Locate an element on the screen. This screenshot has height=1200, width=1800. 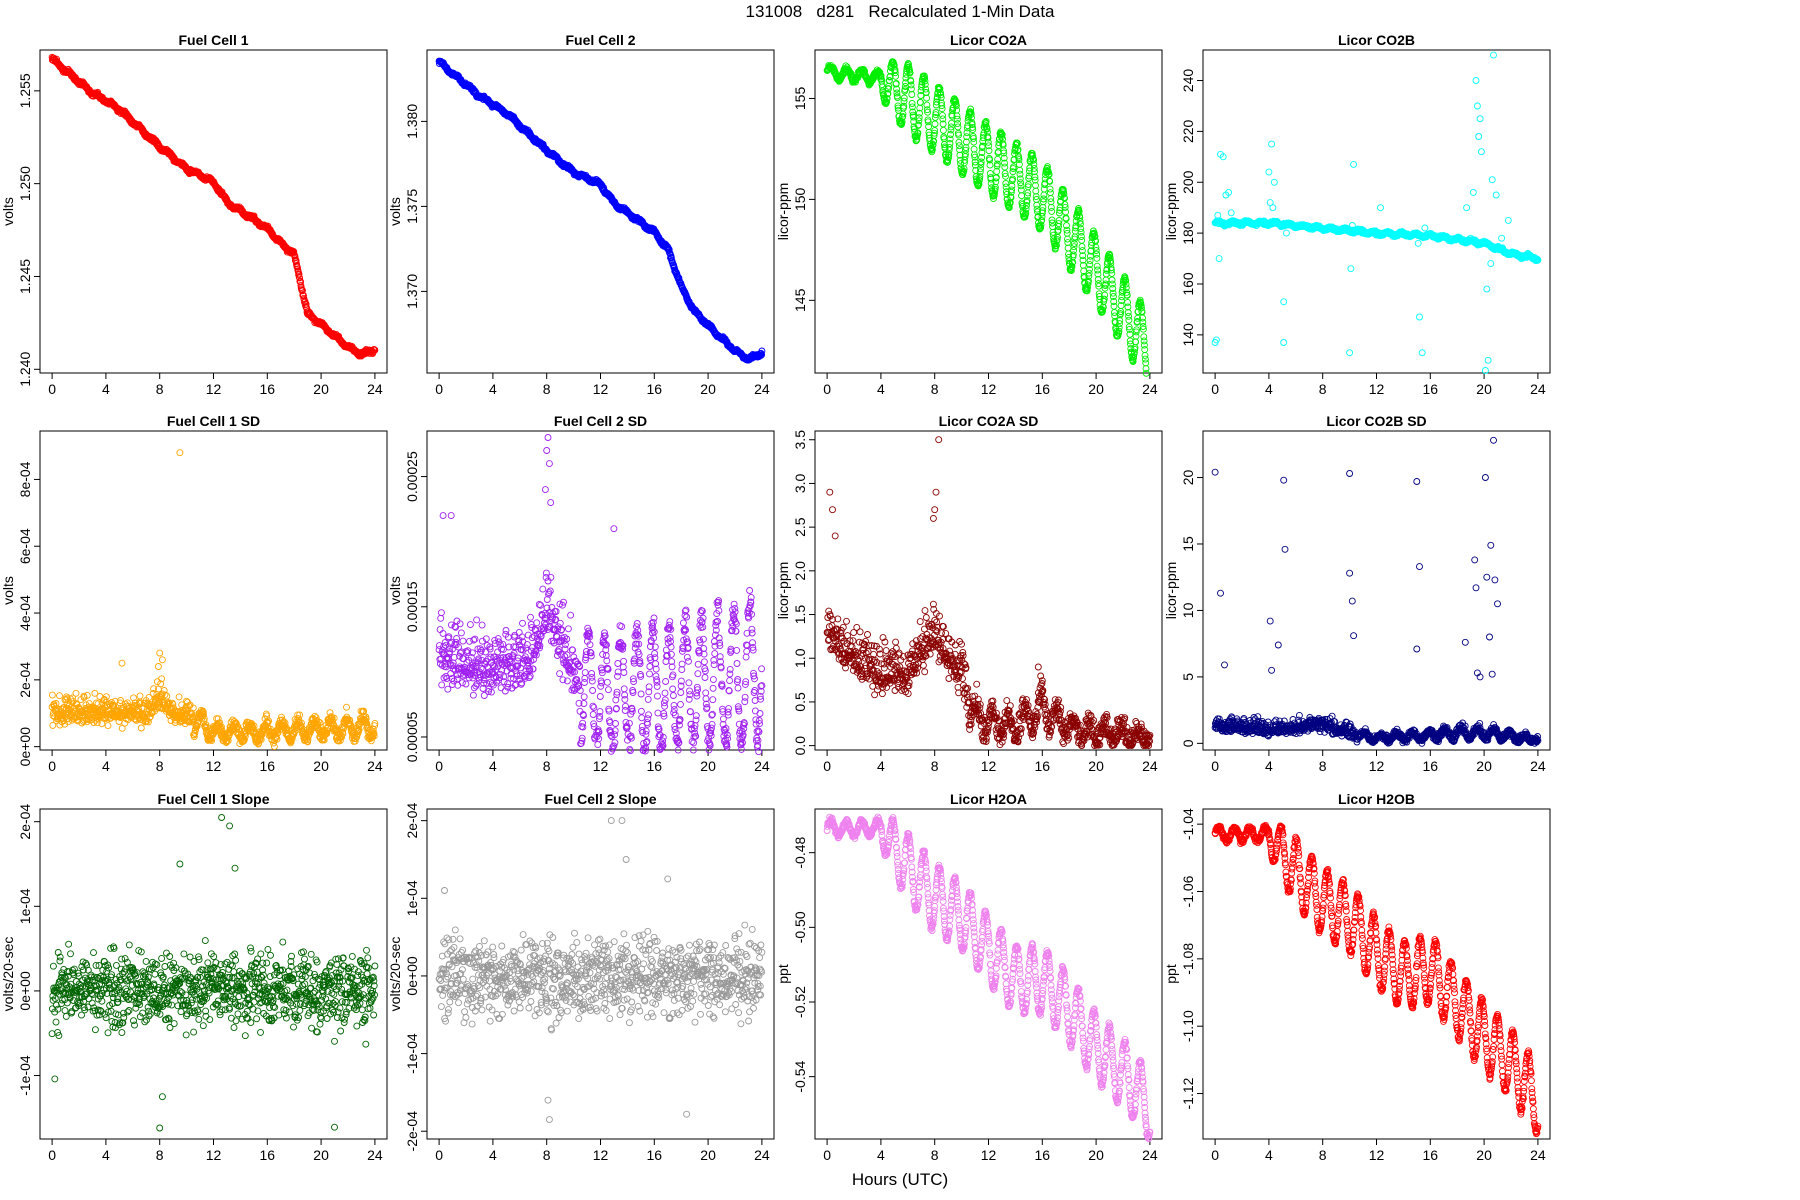
point-series-co2b is located at coordinates (1376, 212).